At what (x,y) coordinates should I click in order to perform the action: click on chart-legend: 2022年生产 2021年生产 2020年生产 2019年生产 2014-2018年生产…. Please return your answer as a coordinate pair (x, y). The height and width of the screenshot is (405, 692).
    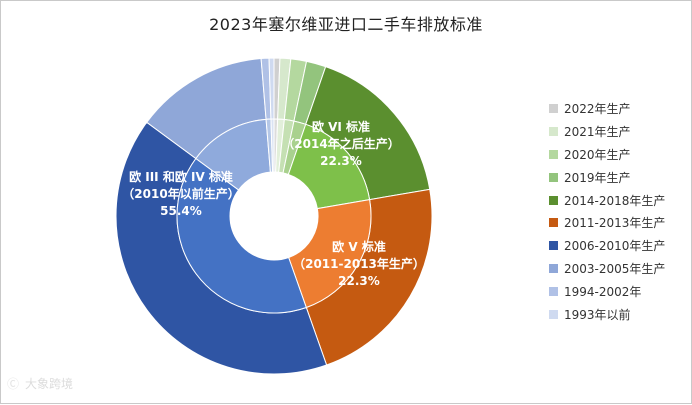
    Looking at the image, I should click on (619, 211).